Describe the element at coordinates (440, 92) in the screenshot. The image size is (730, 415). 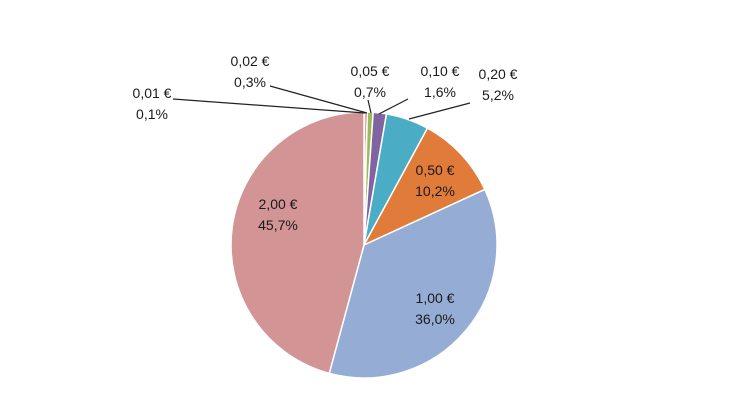
I see `slice-percent-label-3: 1,6%` at that location.